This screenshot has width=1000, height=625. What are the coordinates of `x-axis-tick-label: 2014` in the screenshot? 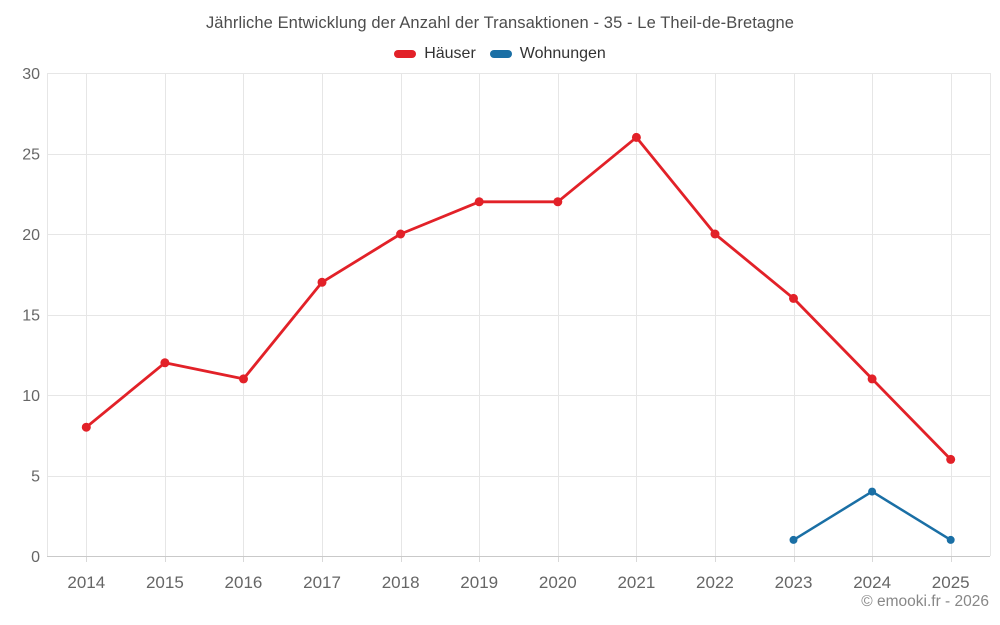 It's located at (86, 582).